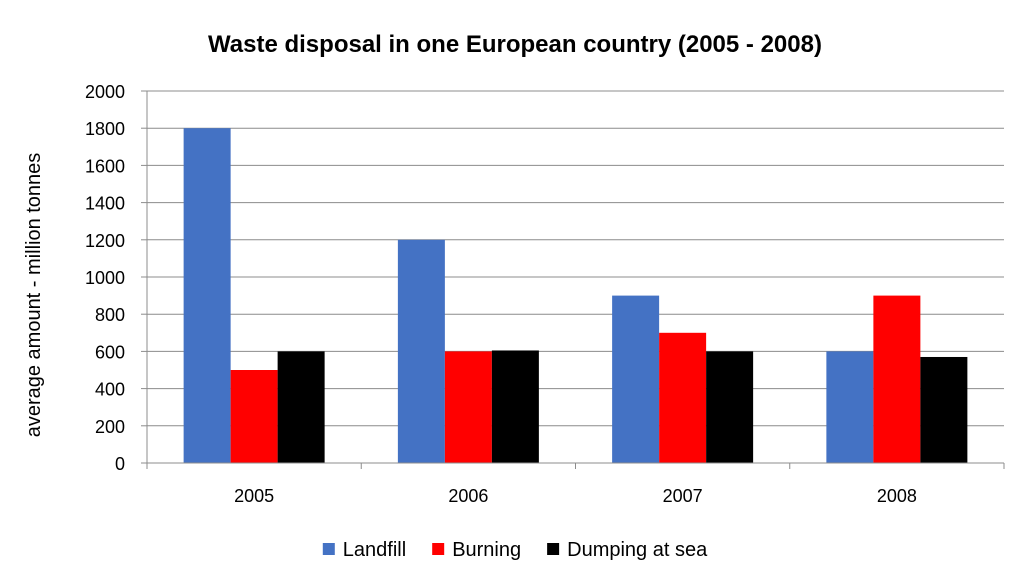 The width and height of the screenshot is (1024, 582). What do you see at coordinates (553, 549) in the screenshot?
I see `legend-swatch-dumping-at-sea` at bounding box center [553, 549].